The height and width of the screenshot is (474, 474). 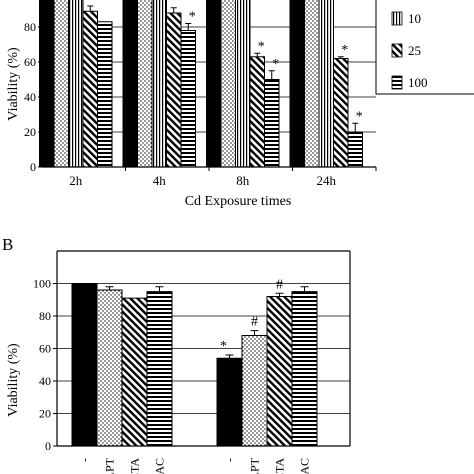 What do you see at coordinates (42, 284) in the screenshot?
I see `y-tick-label: 100` at bounding box center [42, 284].